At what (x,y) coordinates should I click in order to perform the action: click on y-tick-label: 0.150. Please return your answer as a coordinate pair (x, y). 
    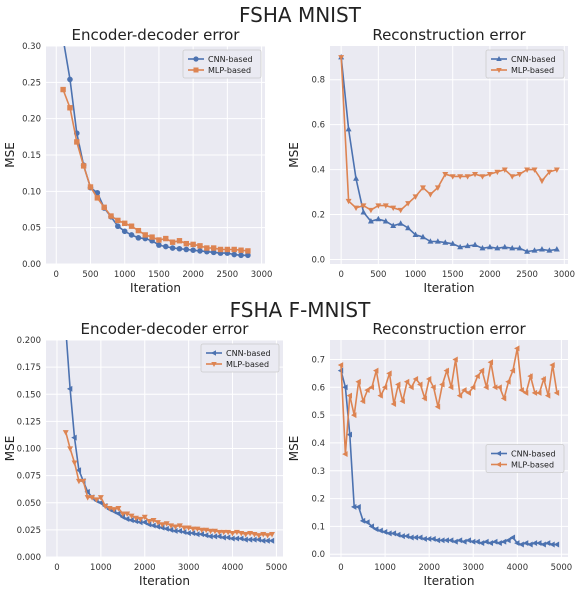
    Looking at the image, I should click on (29, 395).